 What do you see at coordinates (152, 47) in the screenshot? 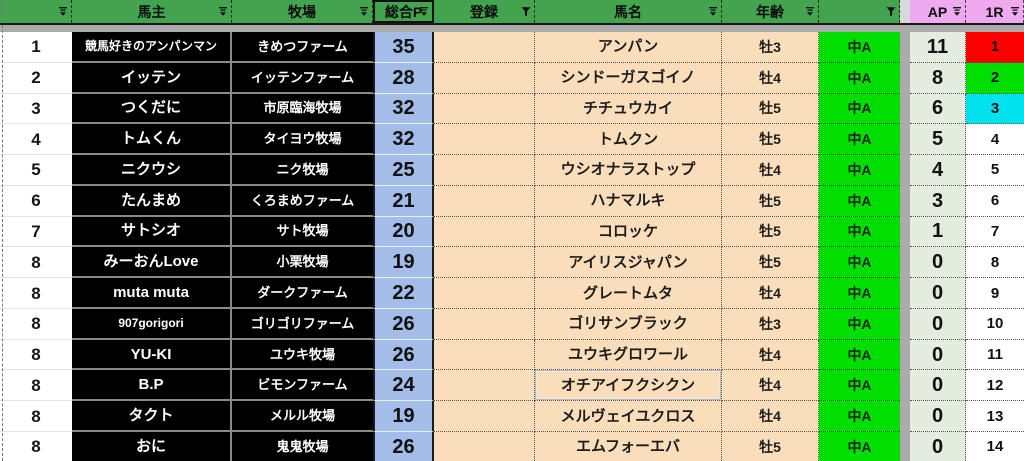
I see `owner-cell: 競馬好きのアンパンマン` at bounding box center [152, 47].